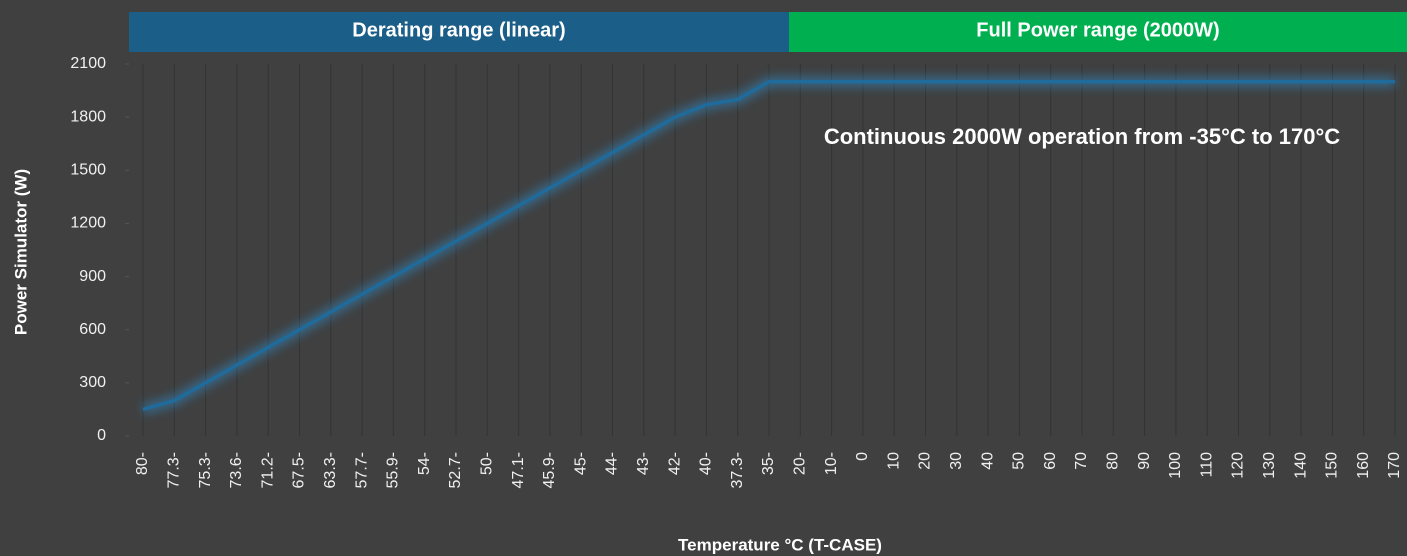 Image resolution: width=1407 pixels, height=556 pixels. Describe the element at coordinates (1300, 465) in the screenshot. I see `x-tick-label: 140` at that location.